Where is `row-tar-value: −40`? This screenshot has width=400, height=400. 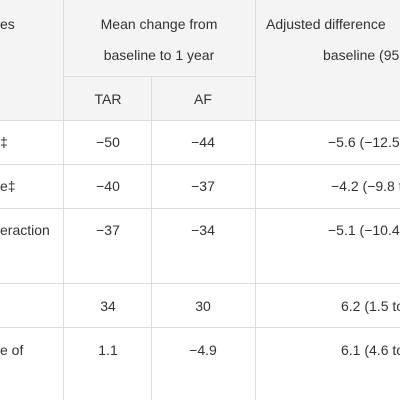 row-tar-value: −40 is located at coordinates (108, 186).